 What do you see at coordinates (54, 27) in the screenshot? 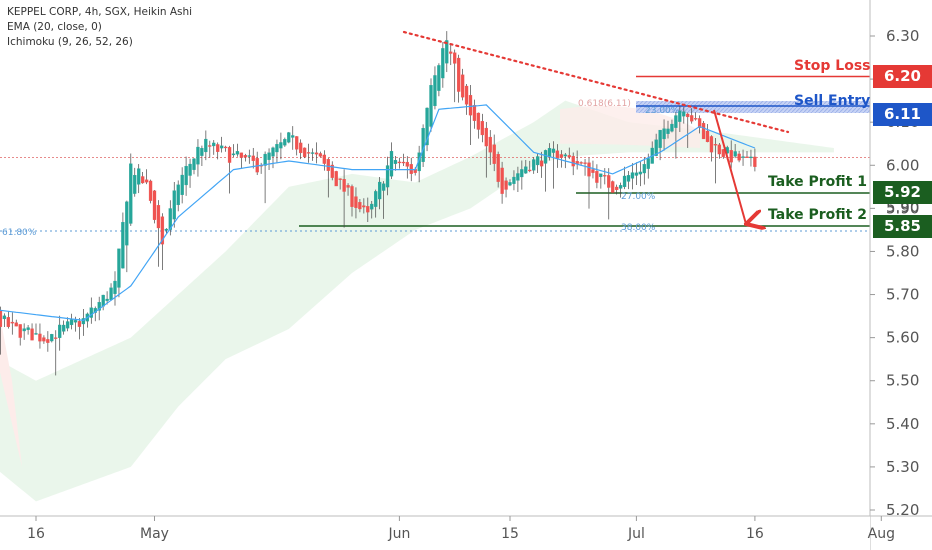
I see `legend-ema: EMA (20, close, 0)` at bounding box center [54, 27].